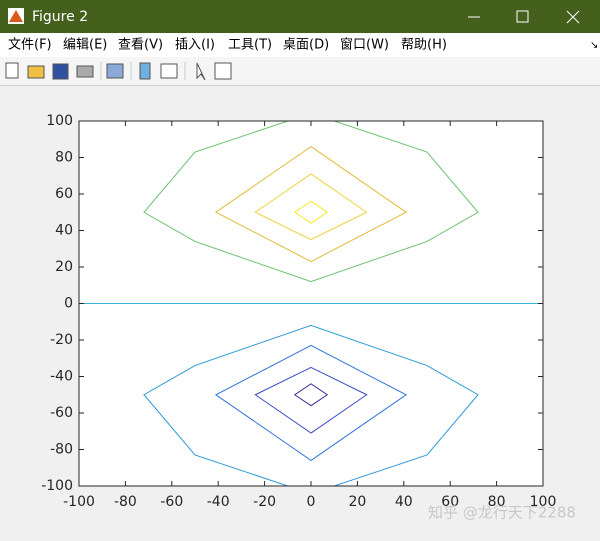 The height and width of the screenshot is (541, 600). I want to click on window-title: Figure 2, so click(60, 17).